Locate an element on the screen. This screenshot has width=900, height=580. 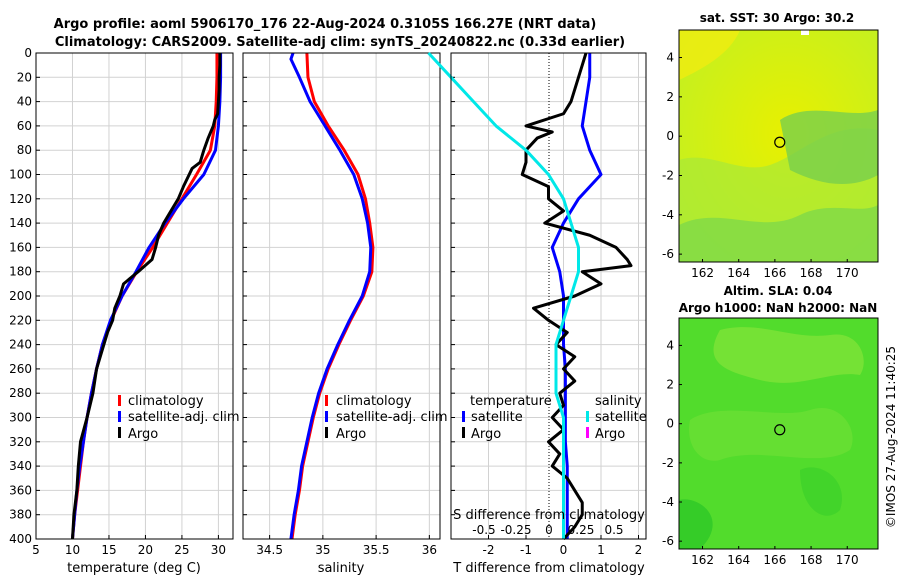
legend-temperature-header: temperature is located at coordinates (511, 401).